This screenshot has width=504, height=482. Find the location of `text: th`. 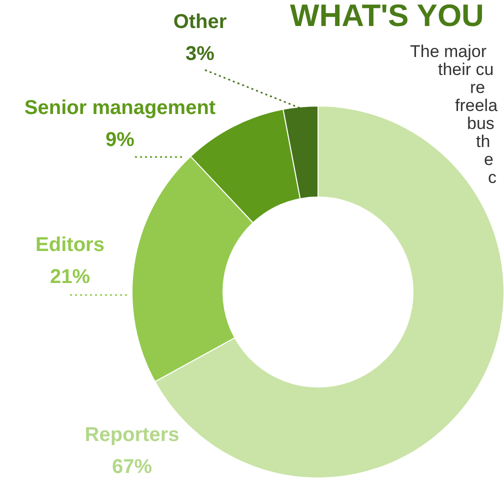

text: th is located at coordinates (483, 141).